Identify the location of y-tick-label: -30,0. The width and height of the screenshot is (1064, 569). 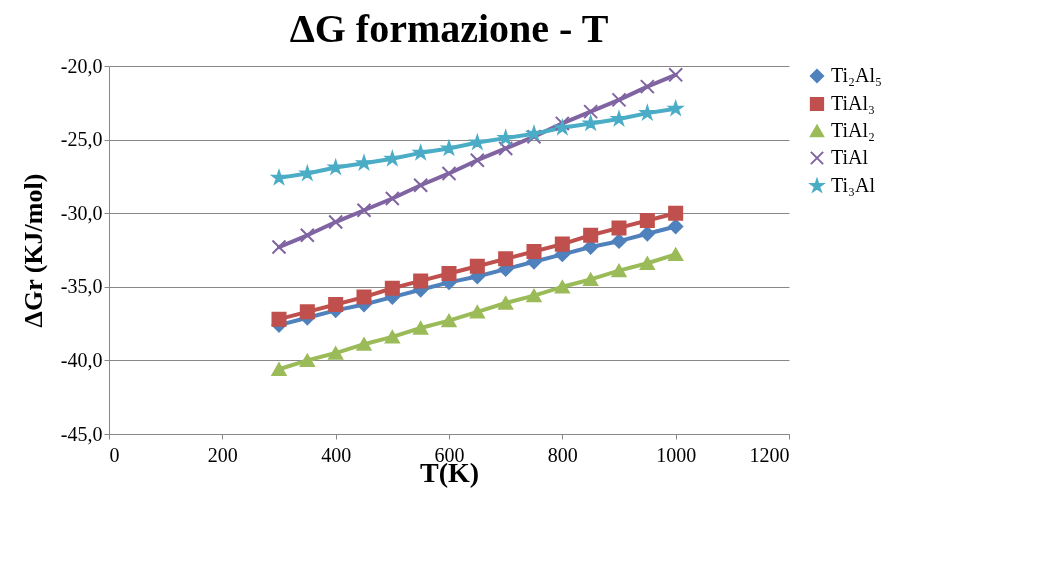
(81, 212).